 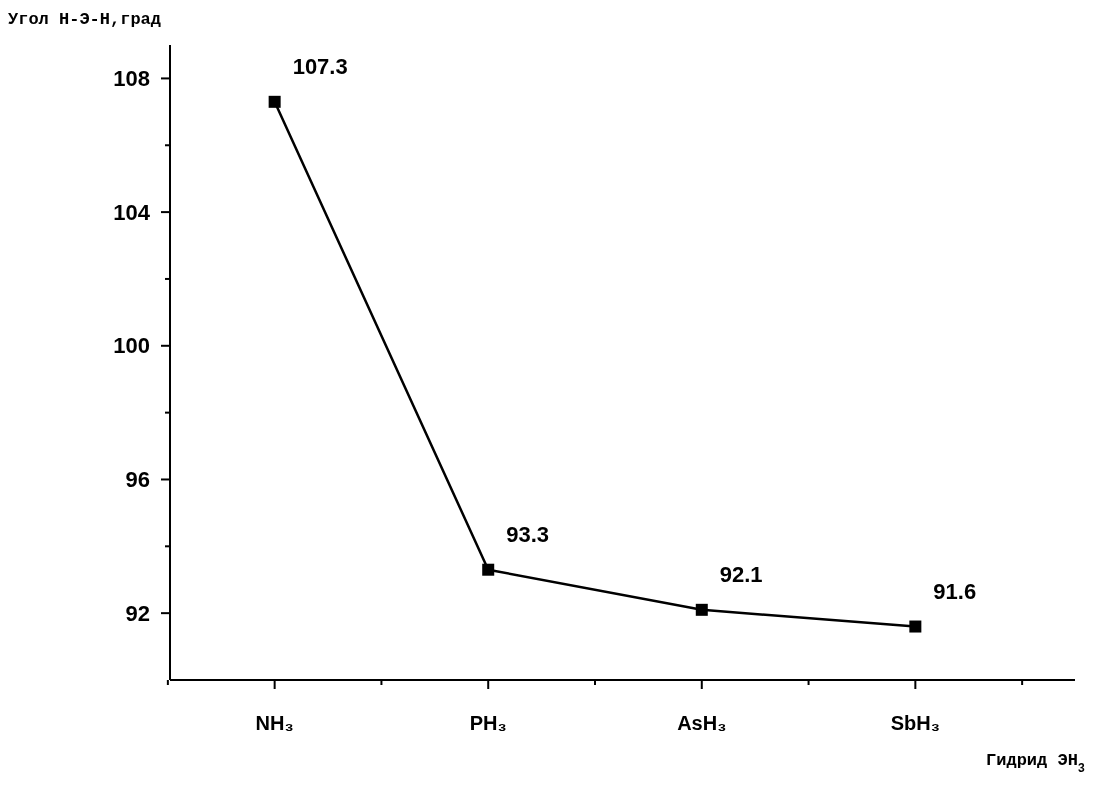 What do you see at coordinates (137, 613) in the screenshot?
I see `y-tick-label: 92` at bounding box center [137, 613].